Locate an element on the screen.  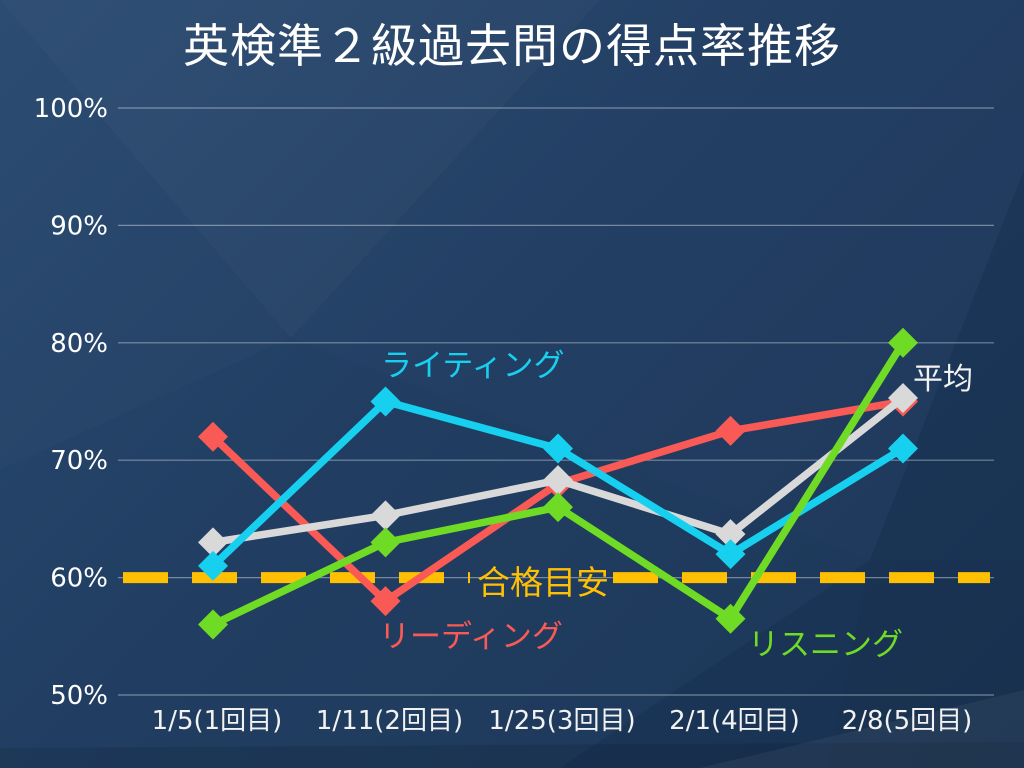
series-label-writing: ライティング is located at coordinates (473, 366).